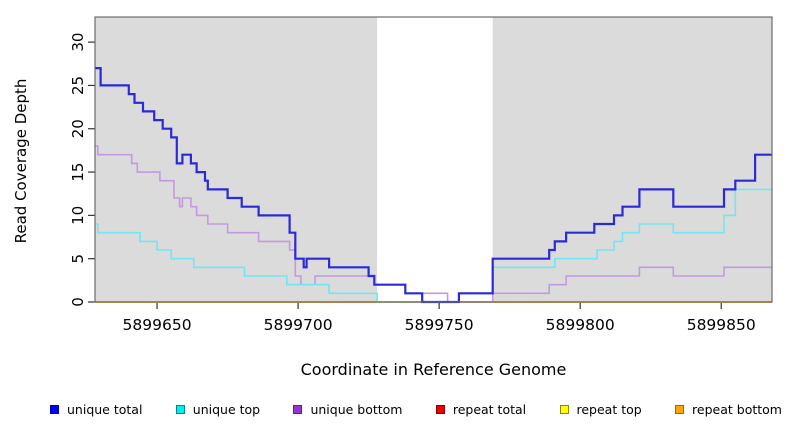  Describe the element at coordinates (157, 325) in the screenshot. I see `x-tick-label: 5899650` at that location.